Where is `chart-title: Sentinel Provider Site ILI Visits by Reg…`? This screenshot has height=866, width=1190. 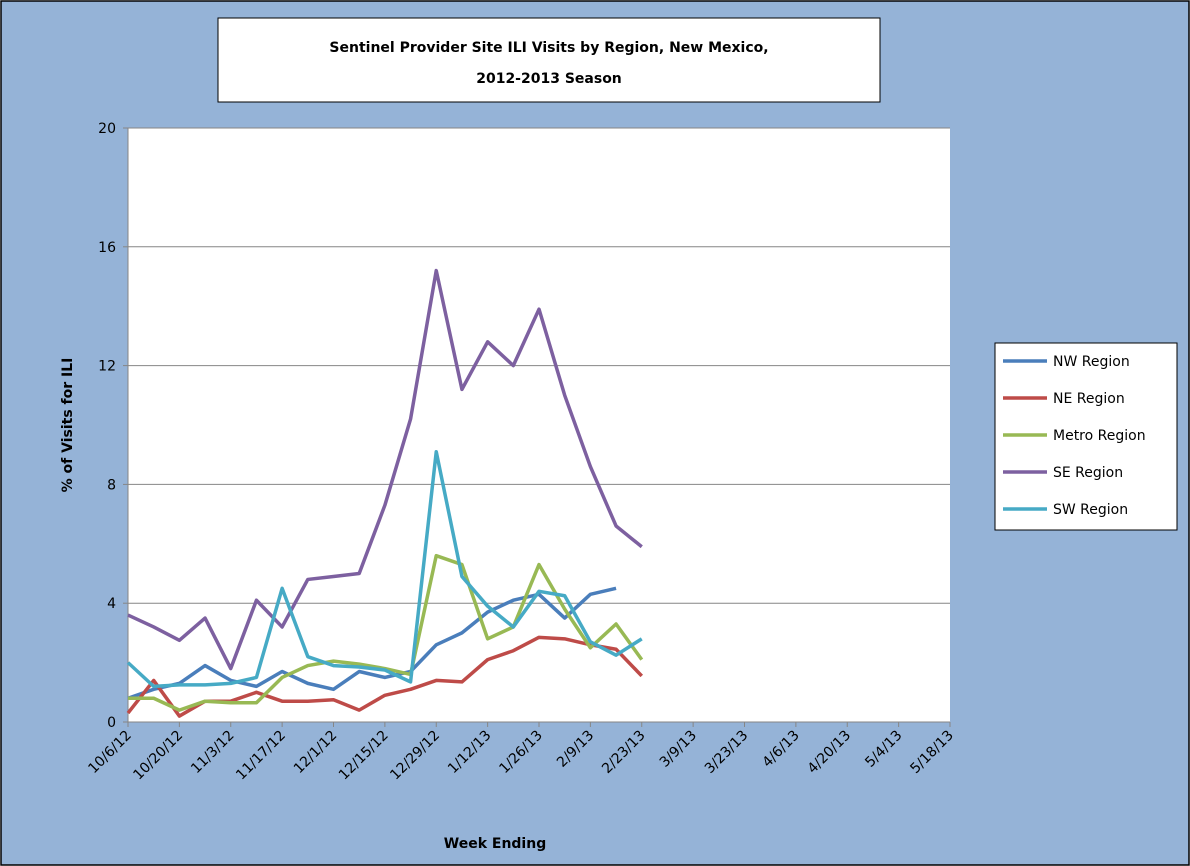
chart-title: Sentinel Provider Site ILI Visits by Reg… is located at coordinates (548, 48).